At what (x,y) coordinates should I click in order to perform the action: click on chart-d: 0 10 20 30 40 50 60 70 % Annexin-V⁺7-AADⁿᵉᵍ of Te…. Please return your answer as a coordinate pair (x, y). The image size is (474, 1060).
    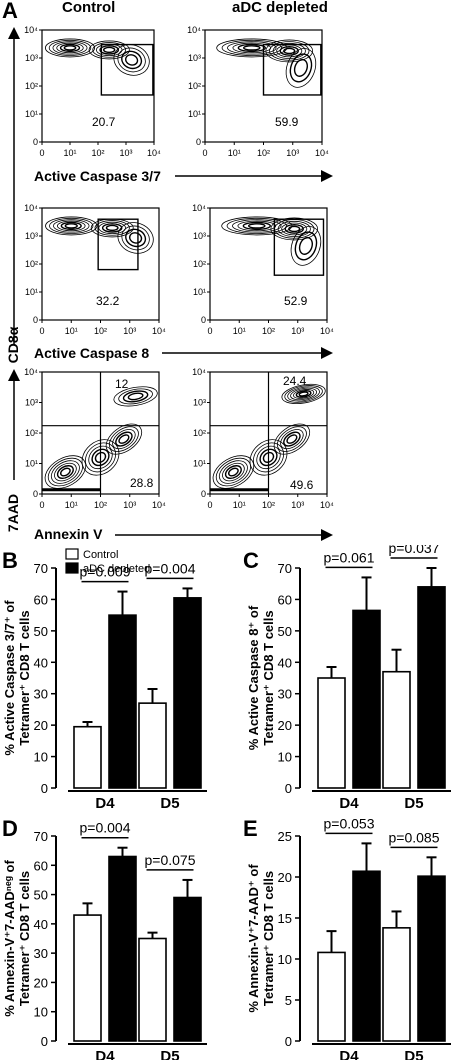
    Looking at the image, I should click on (104, 940).